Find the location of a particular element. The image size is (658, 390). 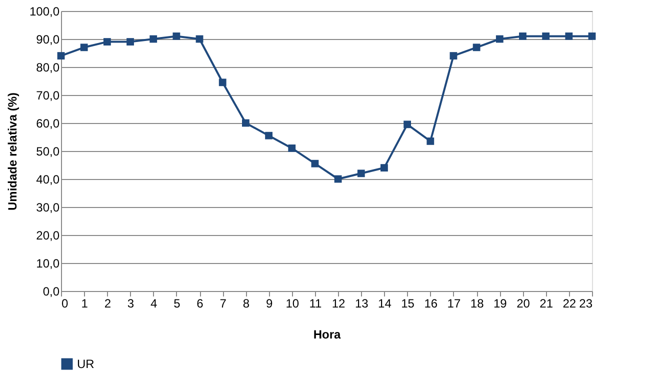

x-tick-label: 3 is located at coordinates (130, 303).